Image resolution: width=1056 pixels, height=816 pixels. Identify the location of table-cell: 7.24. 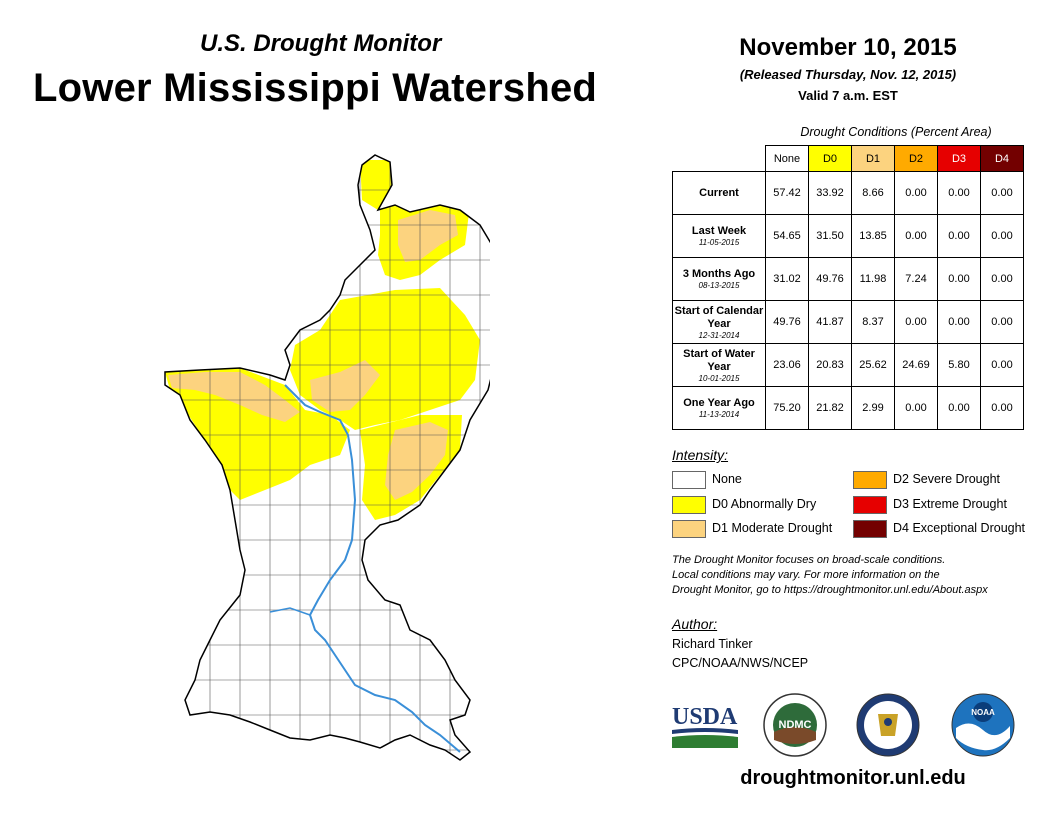
(916, 279).